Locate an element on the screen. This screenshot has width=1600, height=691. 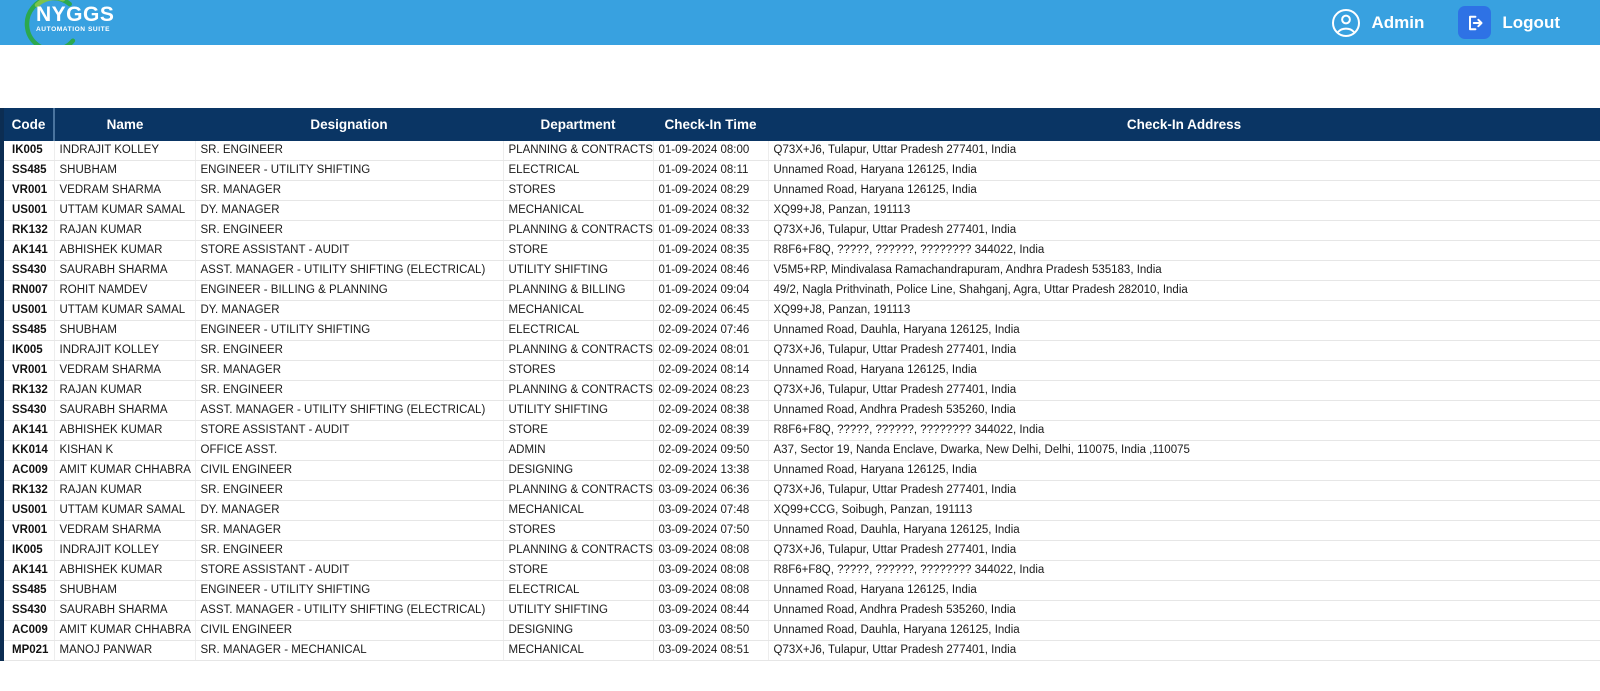
cell-checkin-time: 03-09-2024 08:50 is located at coordinates (711, 630).